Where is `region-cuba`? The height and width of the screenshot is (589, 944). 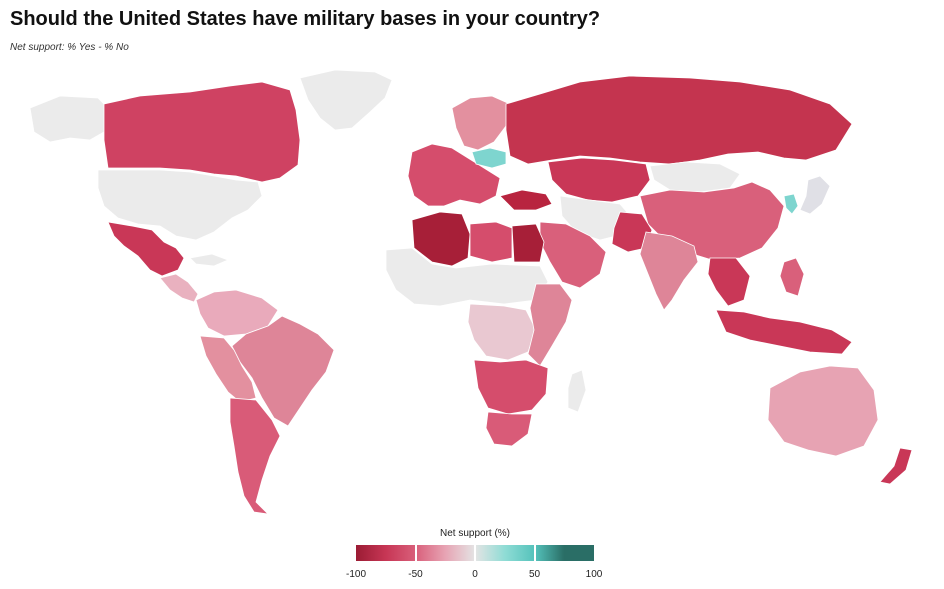 region-cuba is located at coordinates (209, 260).